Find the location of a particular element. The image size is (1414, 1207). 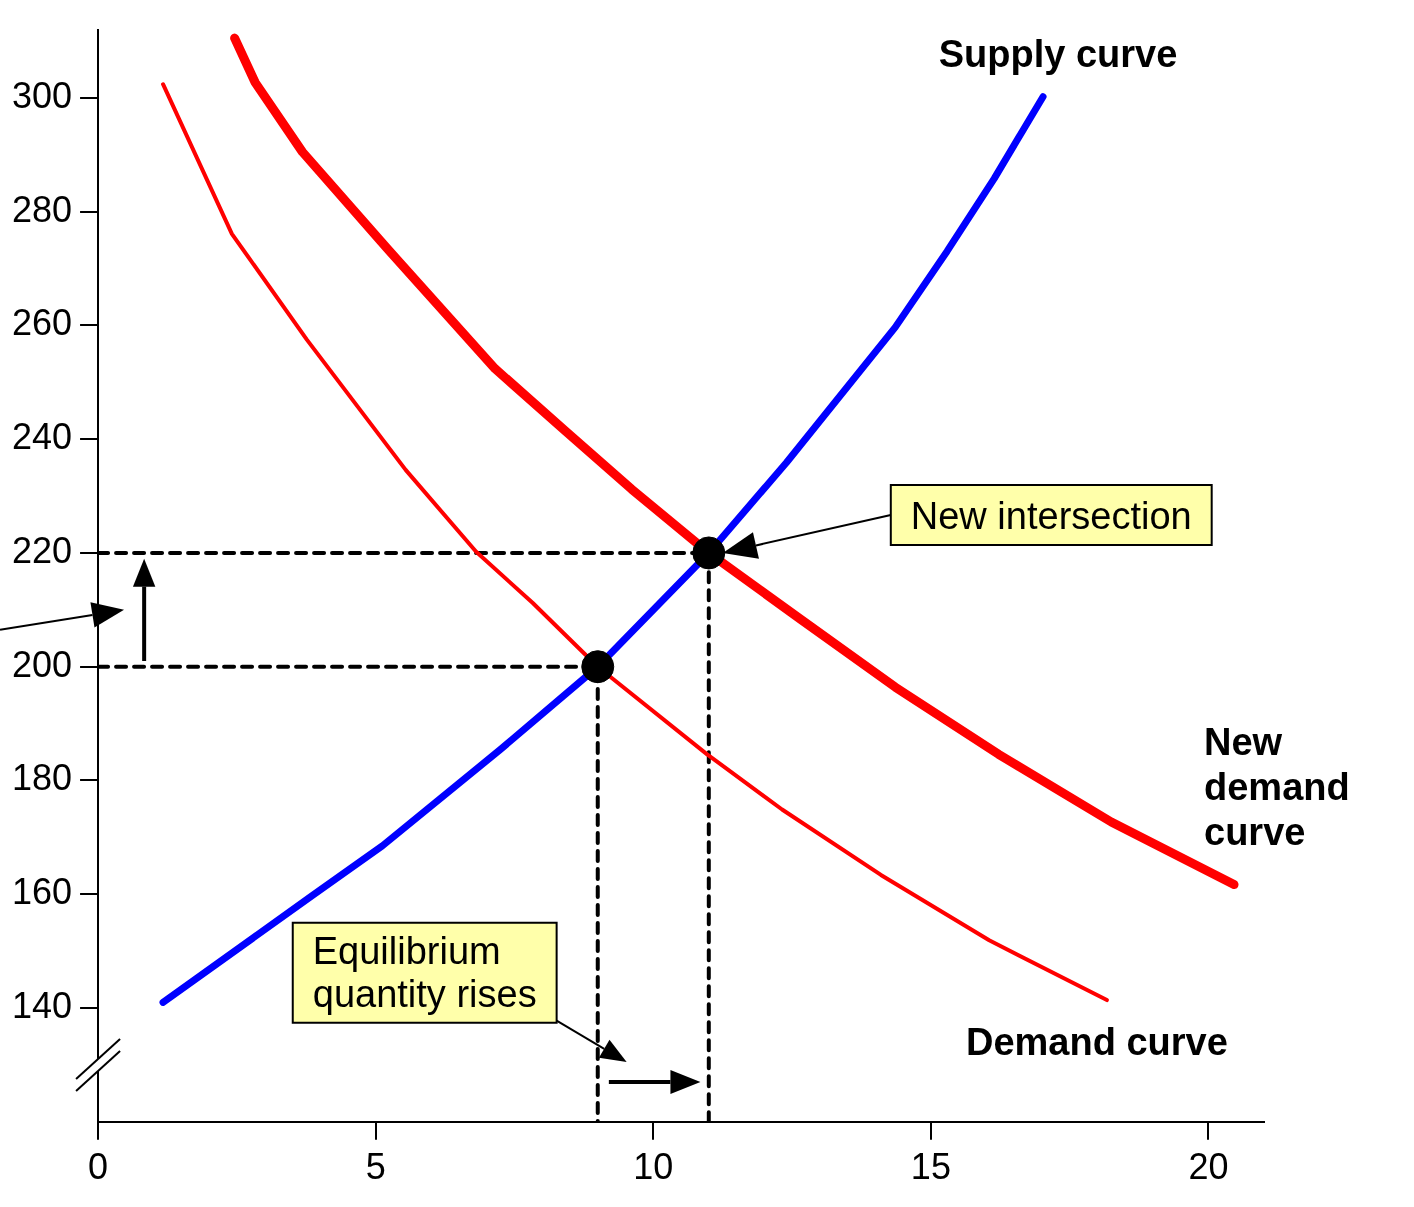

y-tick-label: 220 is located at coordinates (42, 550).